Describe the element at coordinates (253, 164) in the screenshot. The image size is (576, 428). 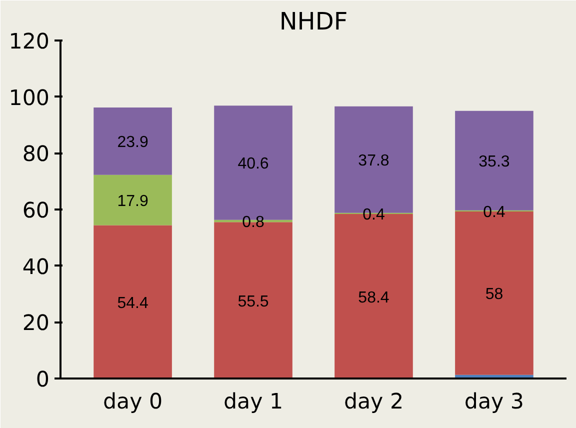
I see `data-label: 40.6` at that location.